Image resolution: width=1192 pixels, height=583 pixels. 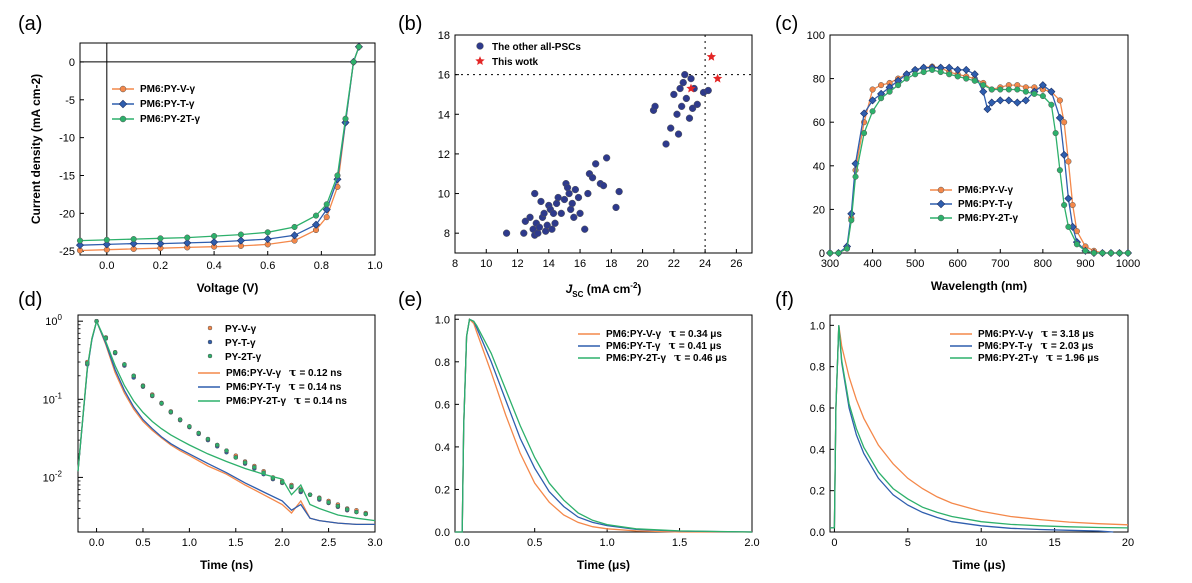 I want to click on y-tick-label: -10, so click(x=67, y=139).